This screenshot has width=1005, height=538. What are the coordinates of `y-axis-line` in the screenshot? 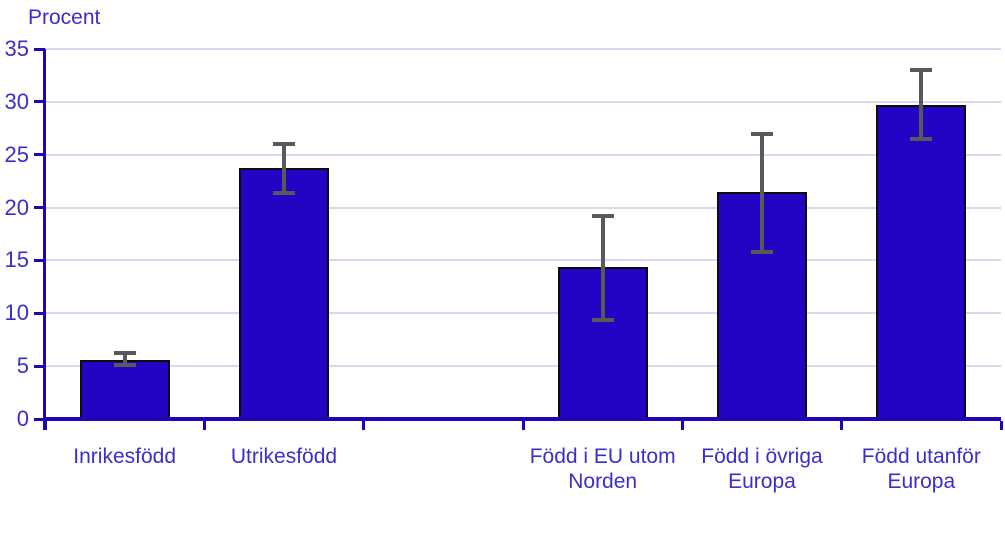 It's located at (44, 239).